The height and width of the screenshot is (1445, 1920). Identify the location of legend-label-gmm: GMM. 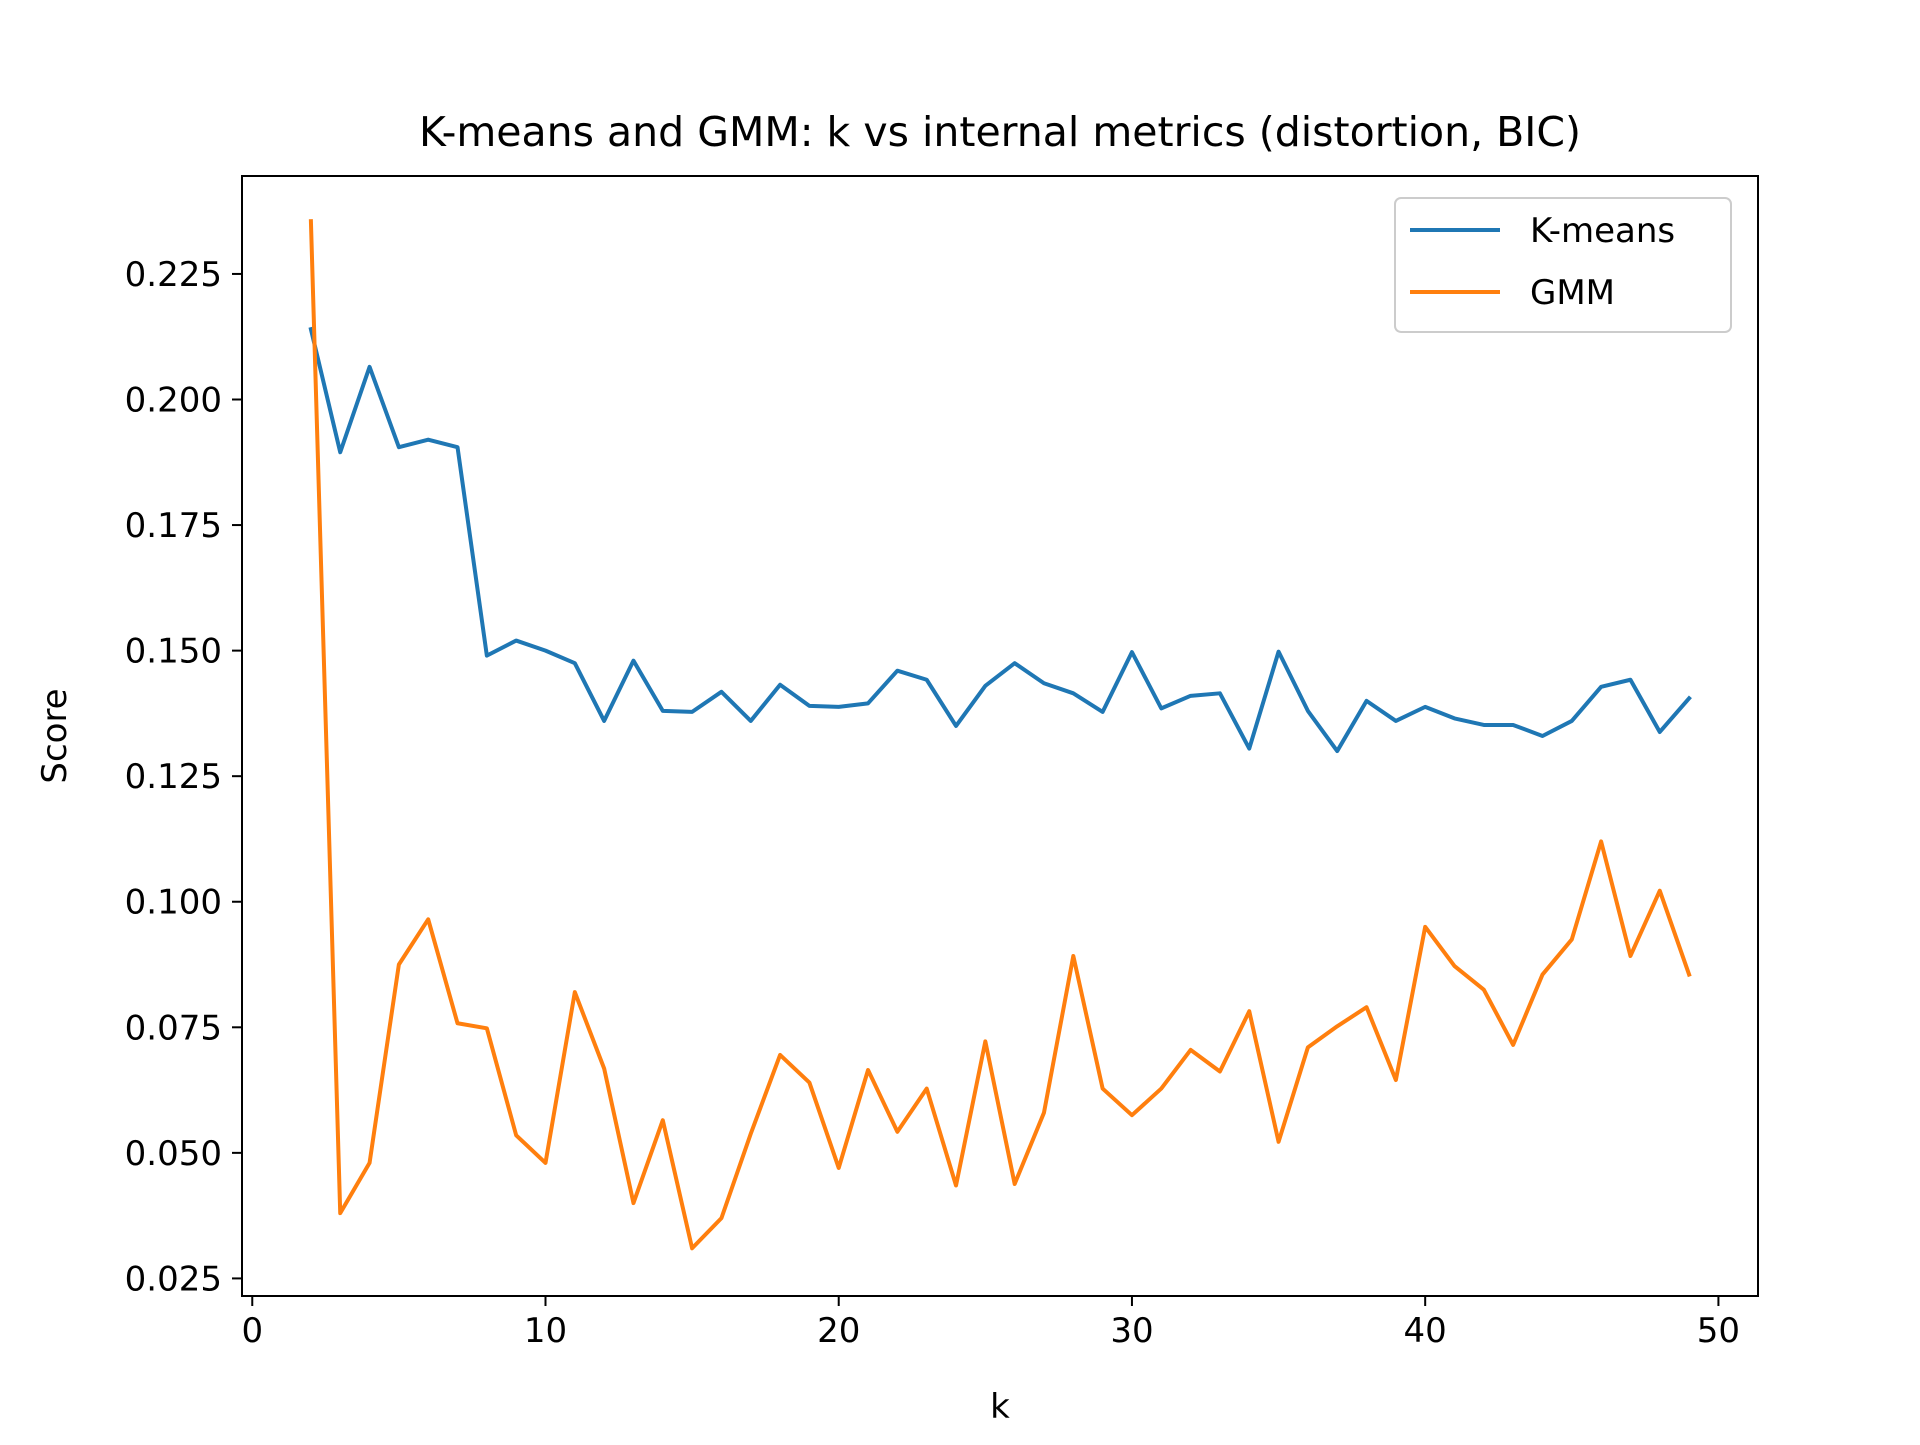
(1572, 293).